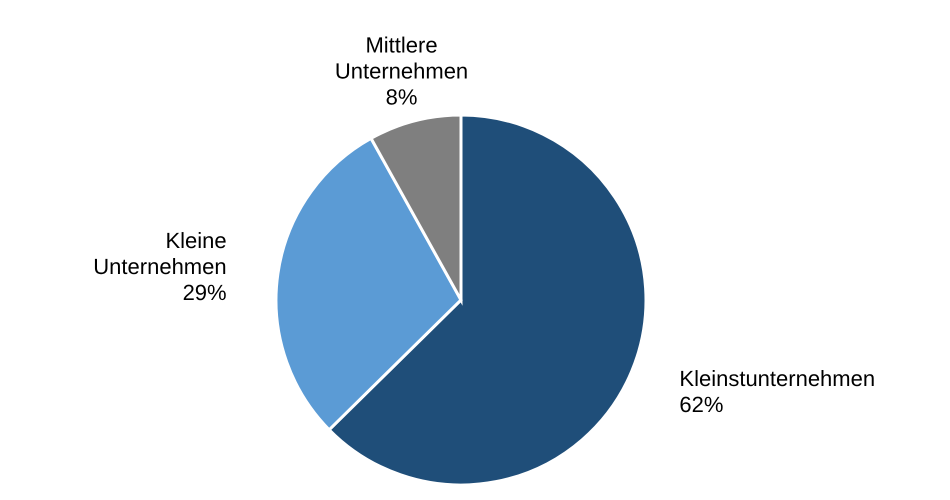 The height and width of the screenshot is (500, 950). What do you see at coordinates (401, 58) in the screenshot?
I see `slice-label: Mittlere Unternehmen` at bounding box center [401, 58].